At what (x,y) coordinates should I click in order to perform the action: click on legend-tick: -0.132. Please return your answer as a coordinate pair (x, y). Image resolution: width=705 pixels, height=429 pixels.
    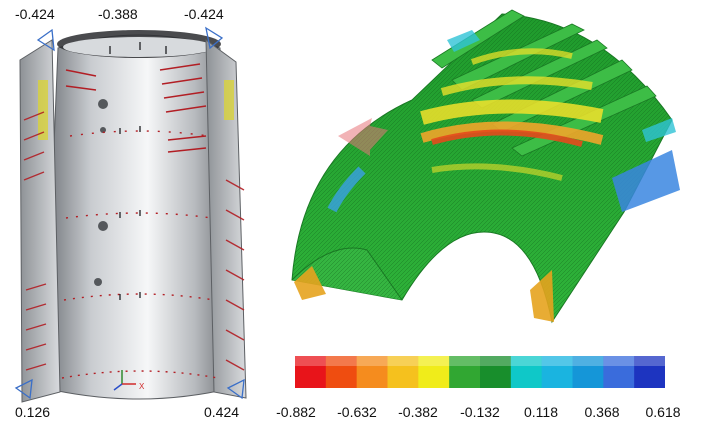
    Looking at the image, I should click on (480, 412).